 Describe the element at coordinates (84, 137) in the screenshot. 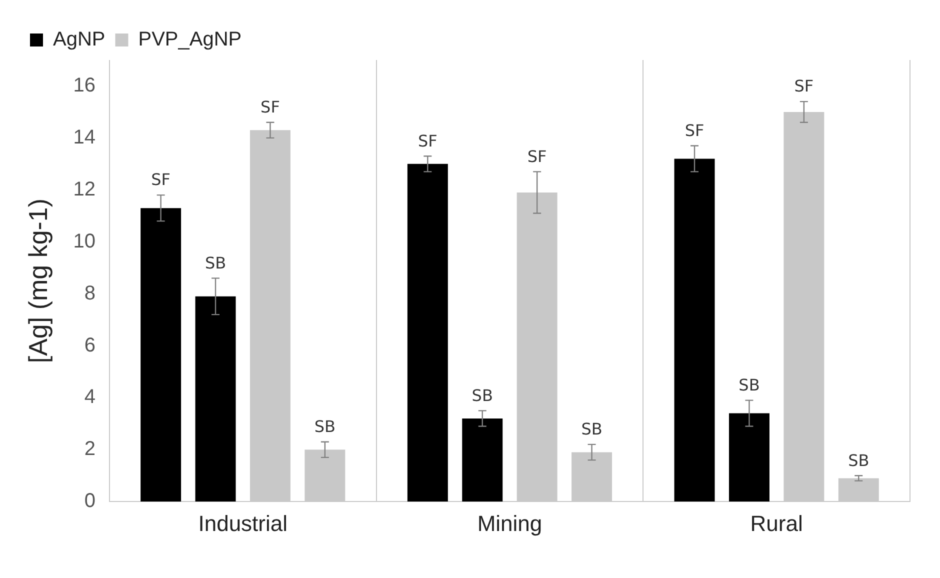

I see `y-tick-label: 14` at that location.